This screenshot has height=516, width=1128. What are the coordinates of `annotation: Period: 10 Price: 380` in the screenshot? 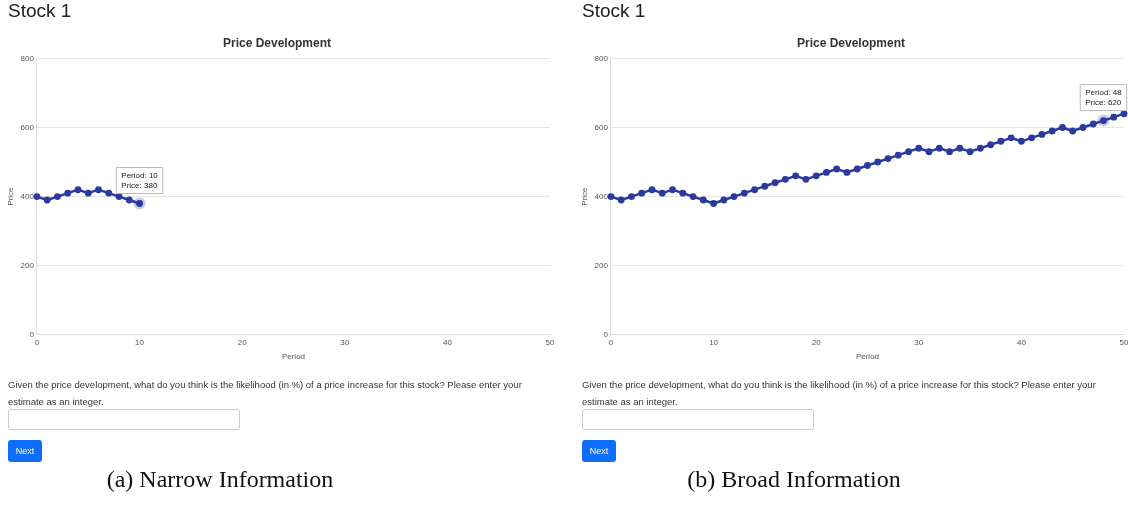 It's located at (140, 180).